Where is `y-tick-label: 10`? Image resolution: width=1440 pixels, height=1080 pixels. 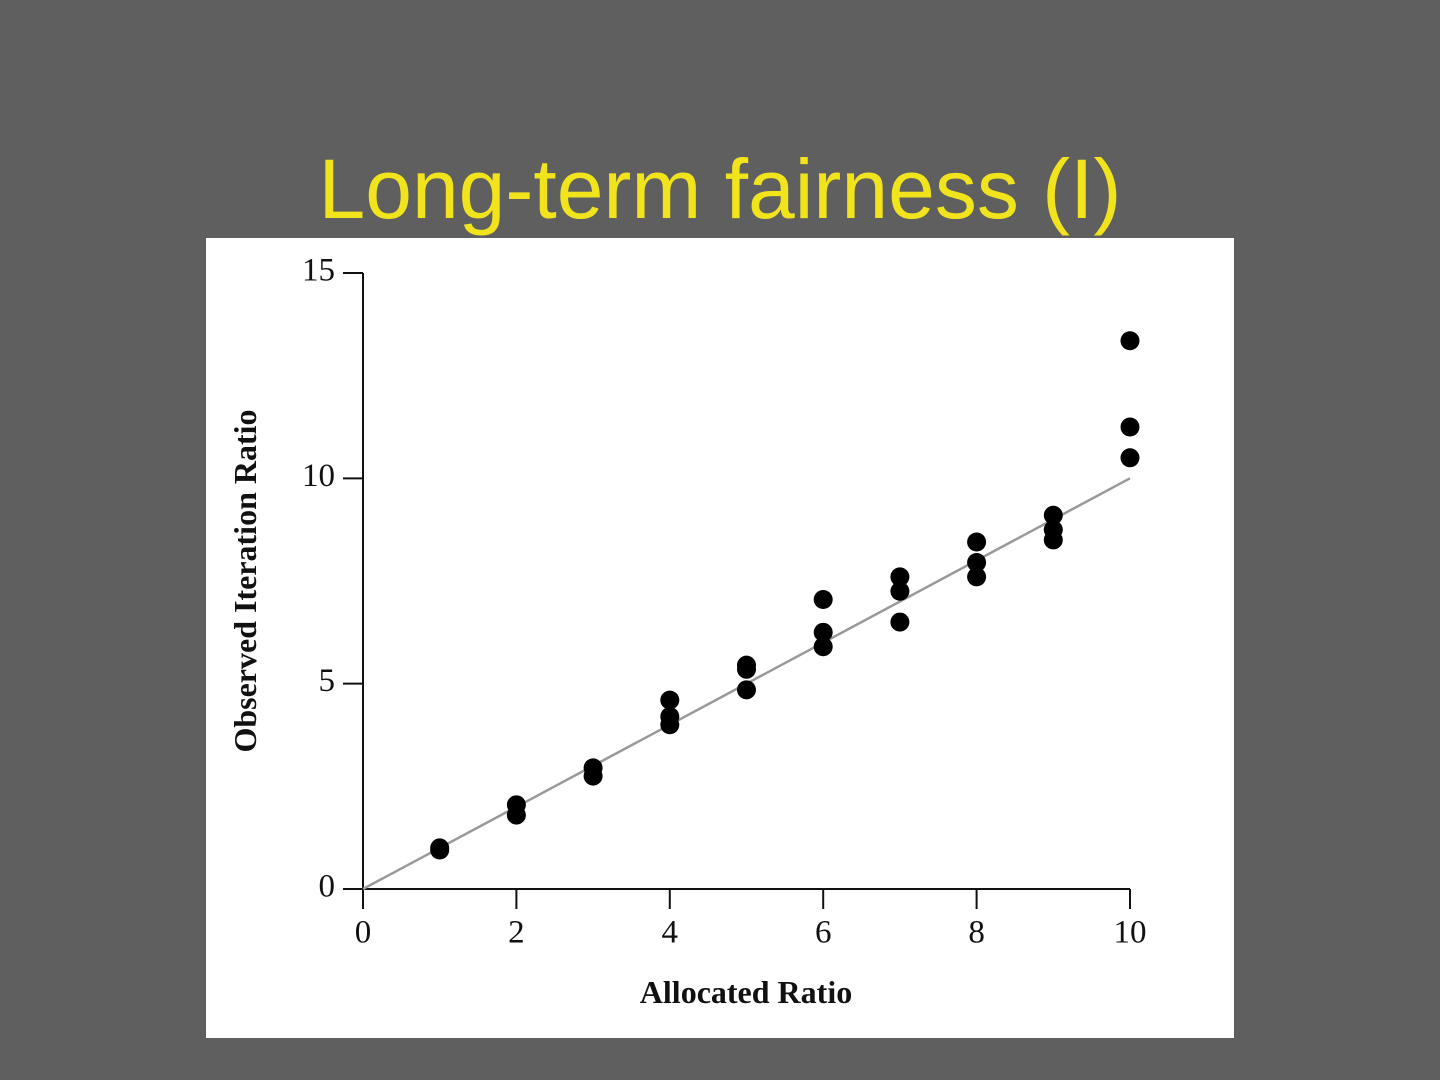 y-tick-label: 10 is located at coordinates (318, 476).